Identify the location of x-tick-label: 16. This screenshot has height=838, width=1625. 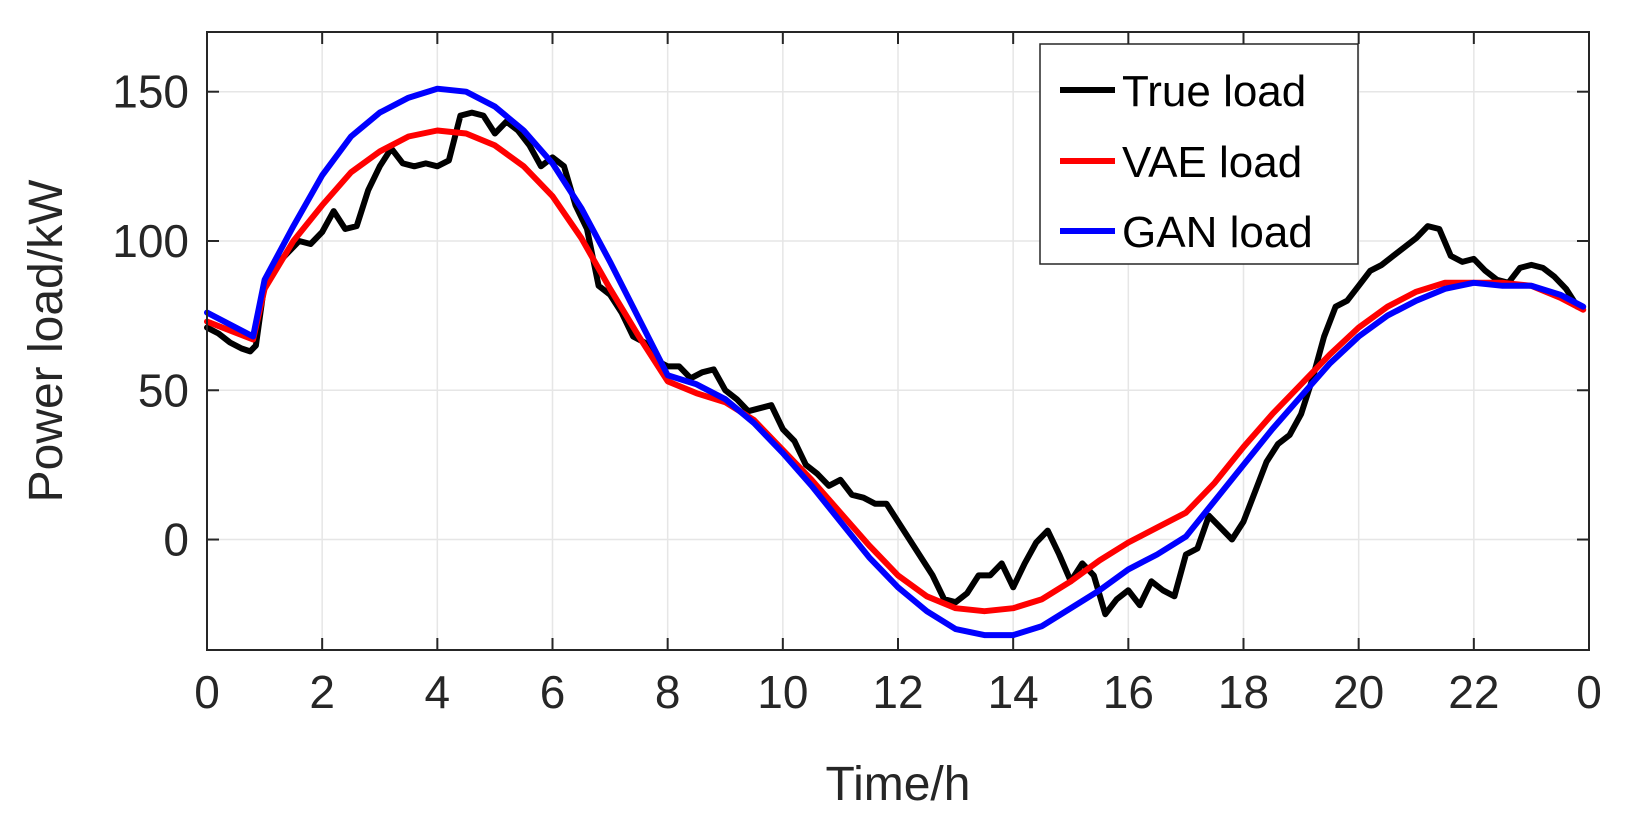
(1128, 692).